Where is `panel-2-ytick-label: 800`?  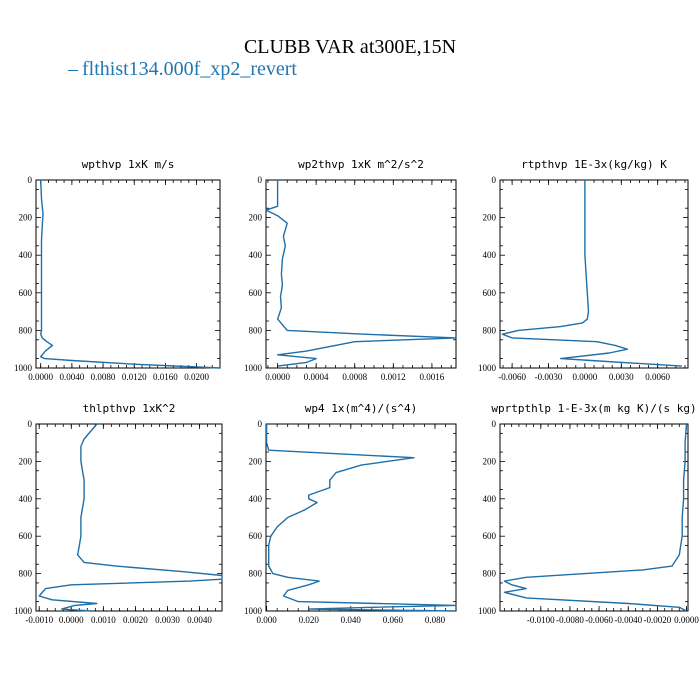
panel-2-ytick-label: 800 is located at coordinates (256, 330).